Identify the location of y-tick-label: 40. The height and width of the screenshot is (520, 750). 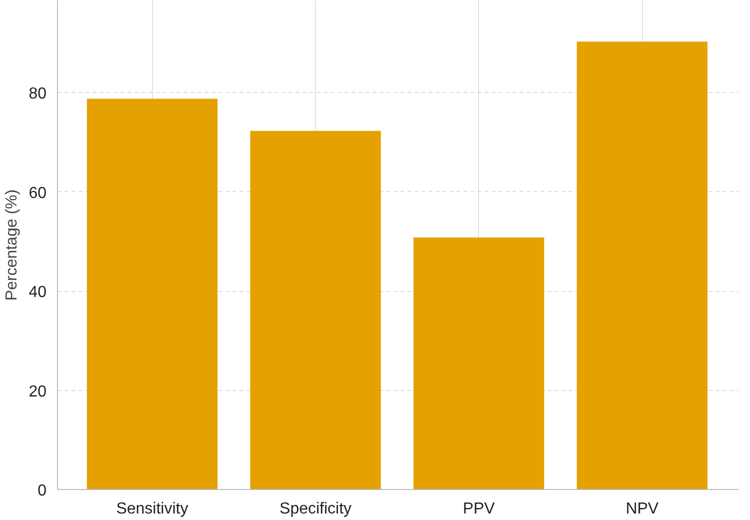
(37, 293).